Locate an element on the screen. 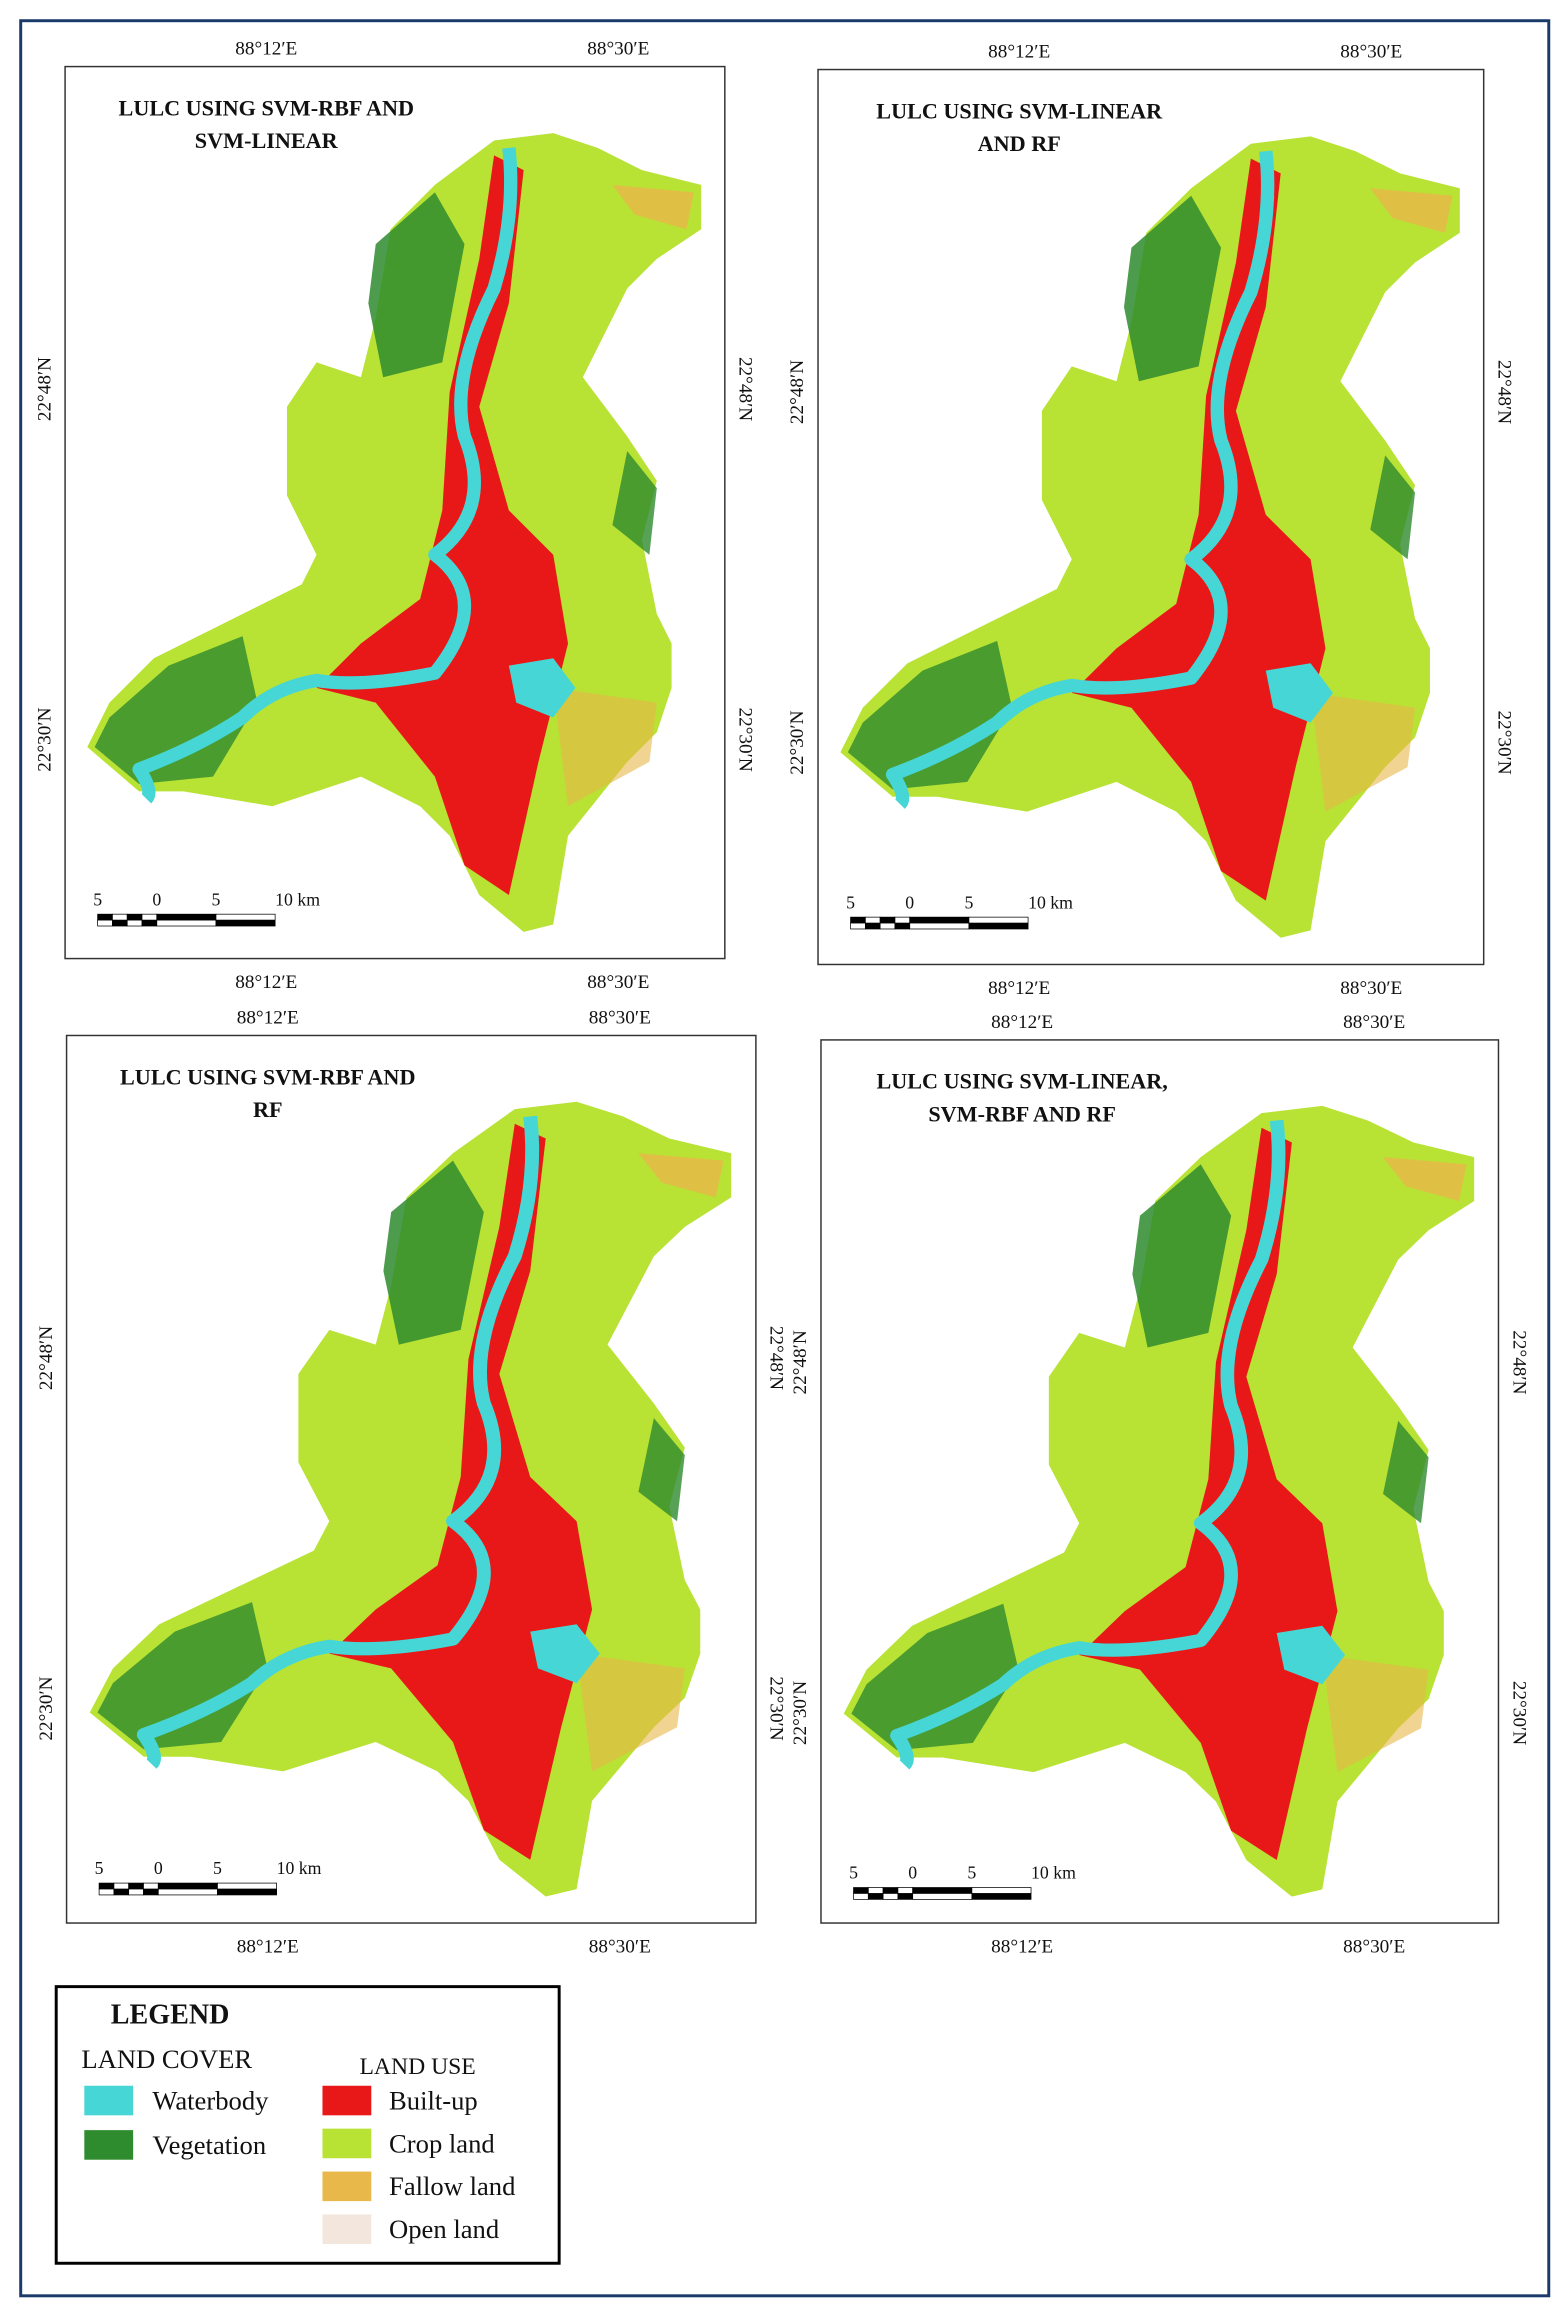 Image resolution: width=1568 pixels, height=2318 pixels. legend-label: Vegetation is located at coordinates (209, 2145).